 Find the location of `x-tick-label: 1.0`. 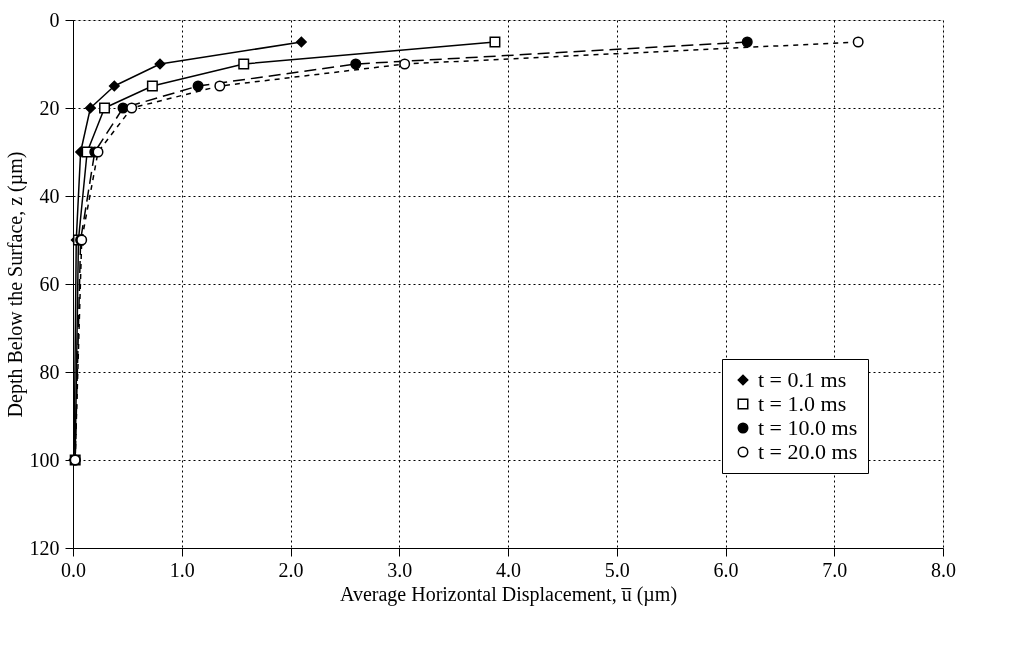

x-tick-label: 1.0 is located at coordinates (182, 569).